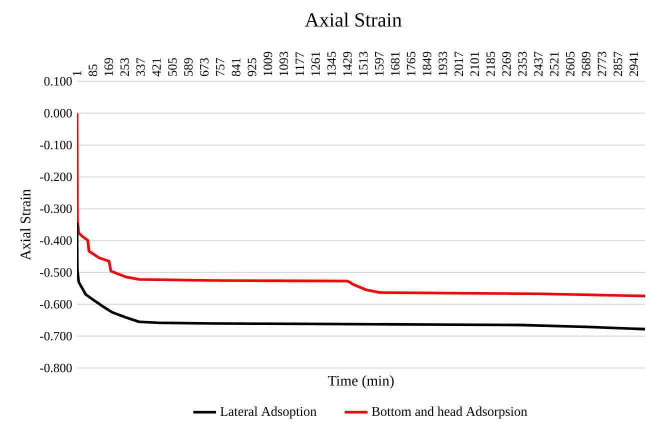  Describe the element at coordinates (300, 64) in the screenshot. I see `x-tick-label: 1177` at that location.